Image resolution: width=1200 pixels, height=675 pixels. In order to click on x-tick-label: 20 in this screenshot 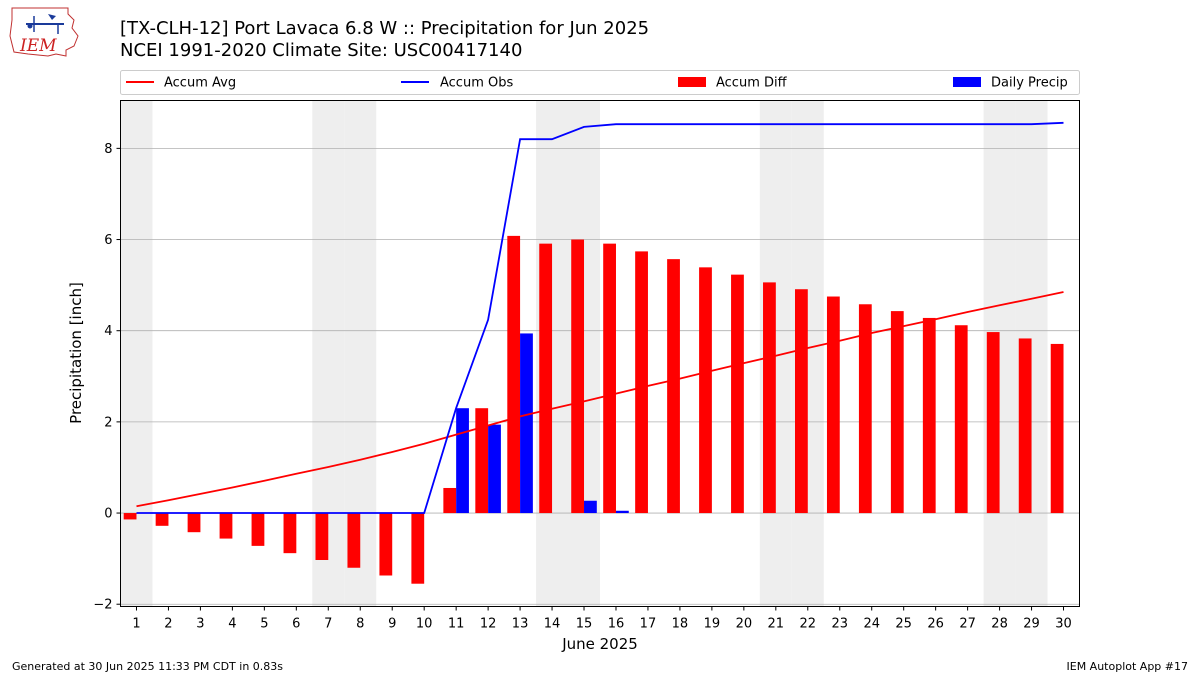, I will do `click(744, 624)`.